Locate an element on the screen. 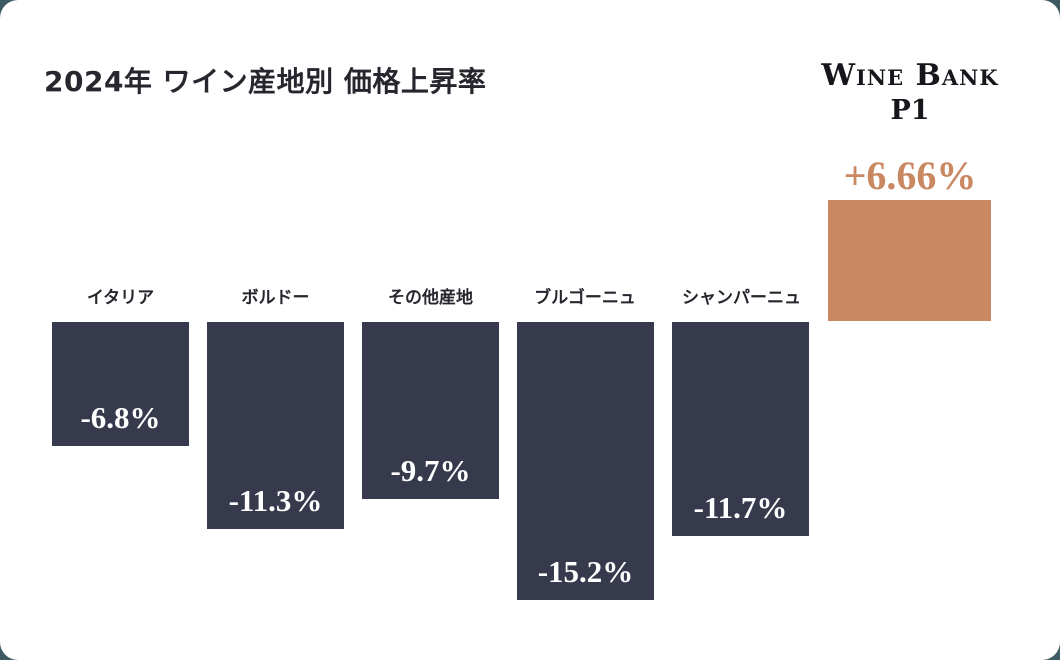  category-label-italy: イタリア is located at coordinates (120, 298).